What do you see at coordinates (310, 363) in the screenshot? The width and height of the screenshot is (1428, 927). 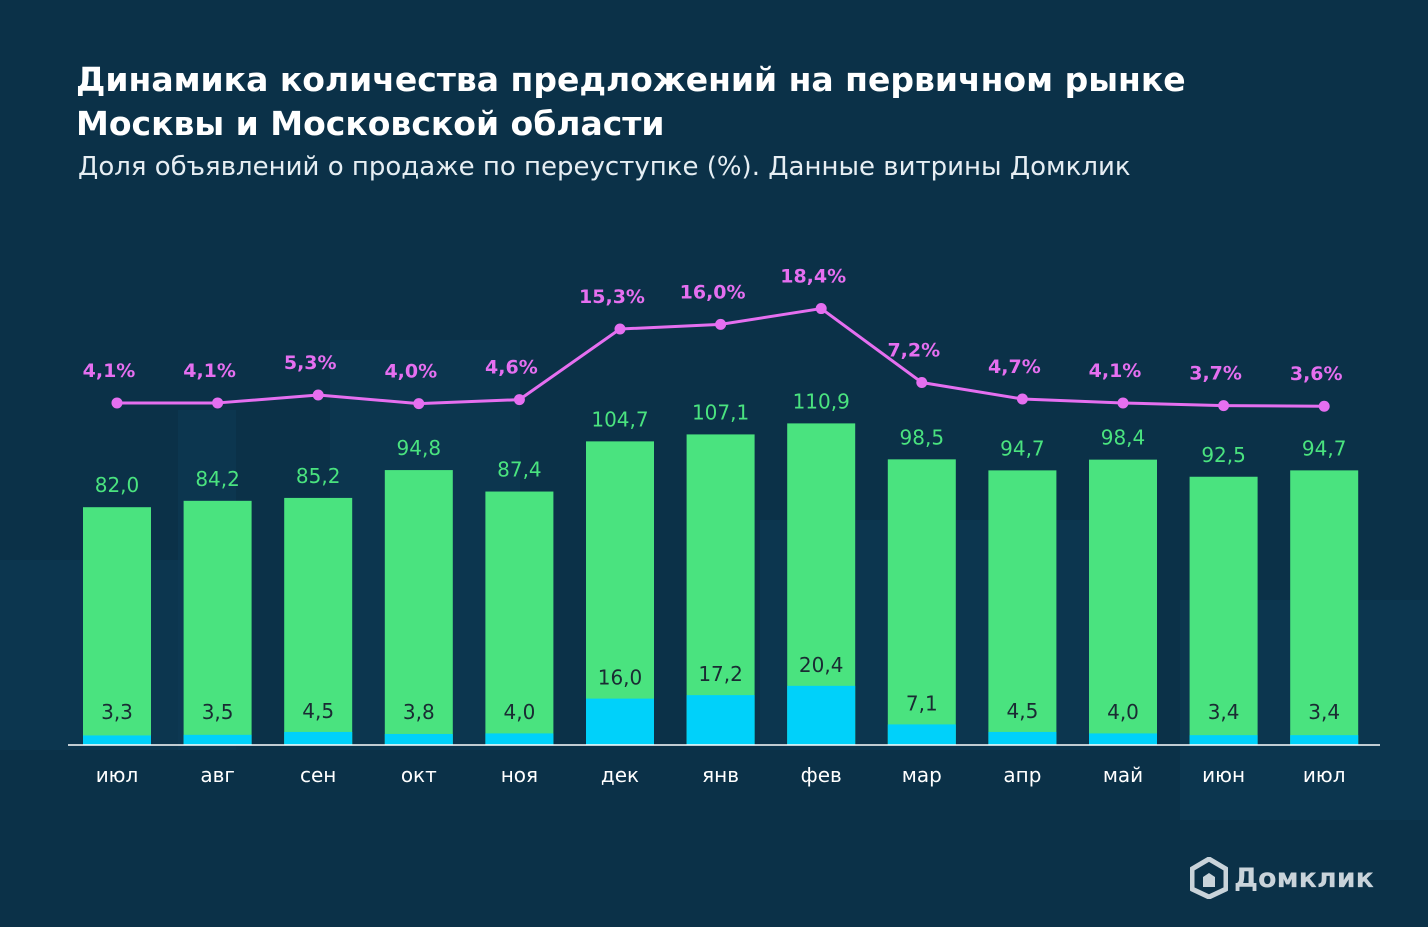 I see `share-value-label: 5,3%` at bounding box center [310, 363].